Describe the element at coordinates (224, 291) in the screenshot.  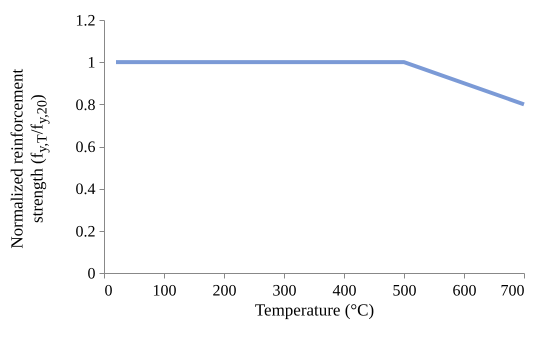
I see `x-tick-label: 200` at that location.